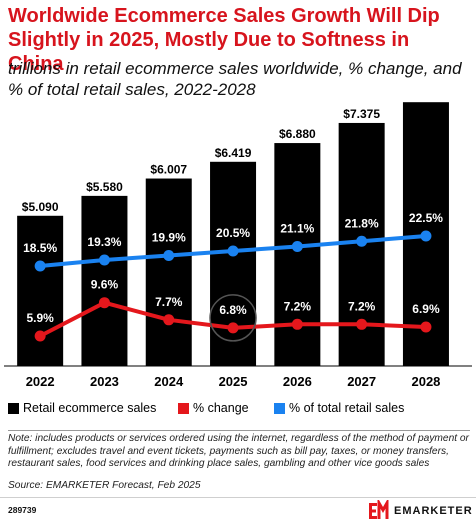 Image resolution: width=476 pixels, height=528 pixels. I want to click on share-label-2022: 18.5%, so click(40, 248).